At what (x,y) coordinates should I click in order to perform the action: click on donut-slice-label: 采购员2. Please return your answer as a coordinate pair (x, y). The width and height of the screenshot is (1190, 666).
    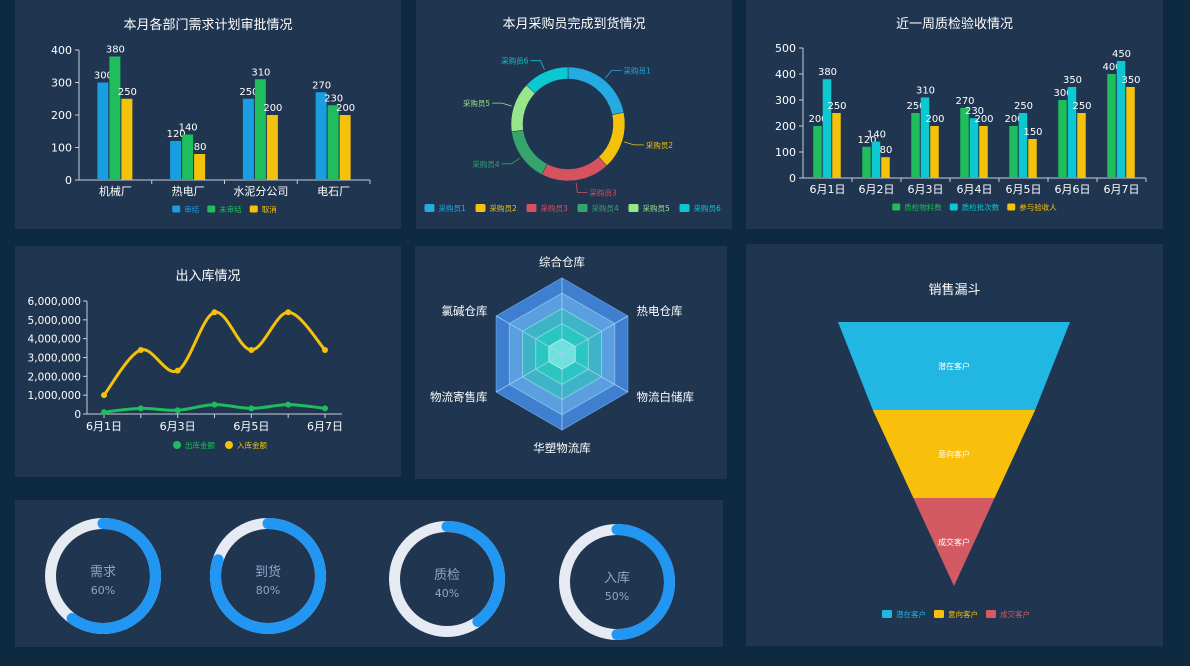
    Looking at the image, I should click on (659, 145).